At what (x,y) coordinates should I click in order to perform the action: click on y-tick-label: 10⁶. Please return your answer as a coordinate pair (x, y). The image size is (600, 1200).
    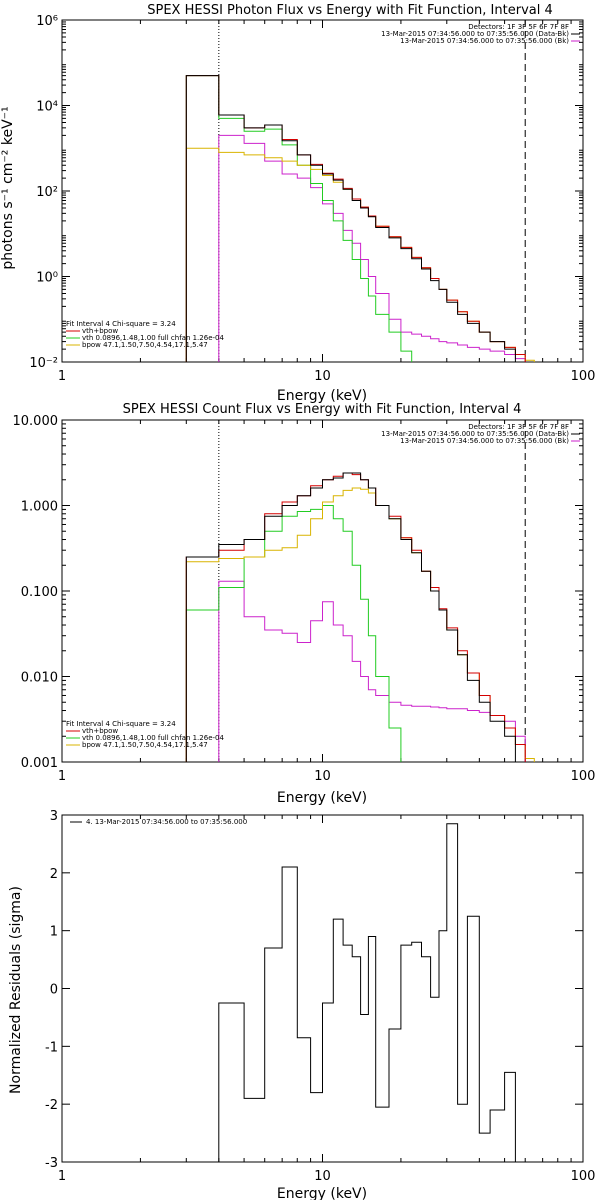
    Looking at the image, I should click on (47, 21).